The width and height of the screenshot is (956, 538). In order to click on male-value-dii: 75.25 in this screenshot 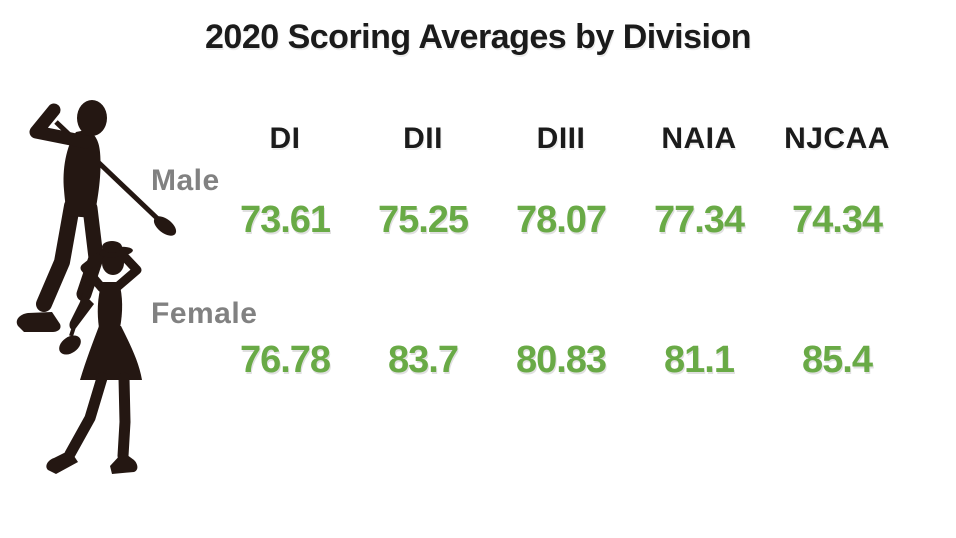, I will do `click(423, 220)`.